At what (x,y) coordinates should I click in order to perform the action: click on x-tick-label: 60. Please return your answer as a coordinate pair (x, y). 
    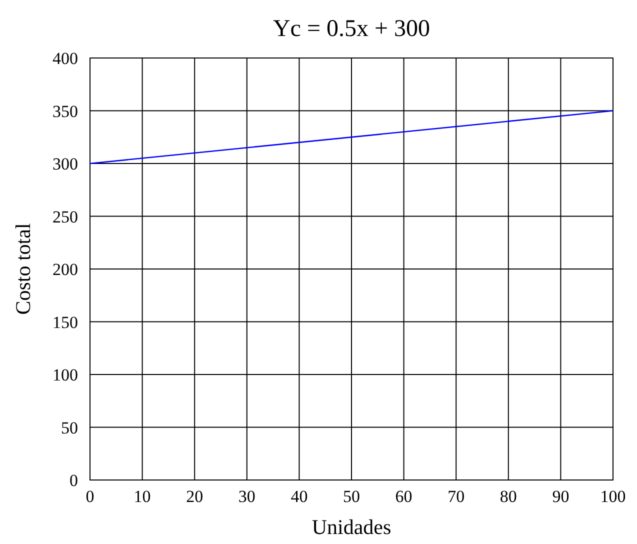
    Looking at the image, I should click on (403, 496).